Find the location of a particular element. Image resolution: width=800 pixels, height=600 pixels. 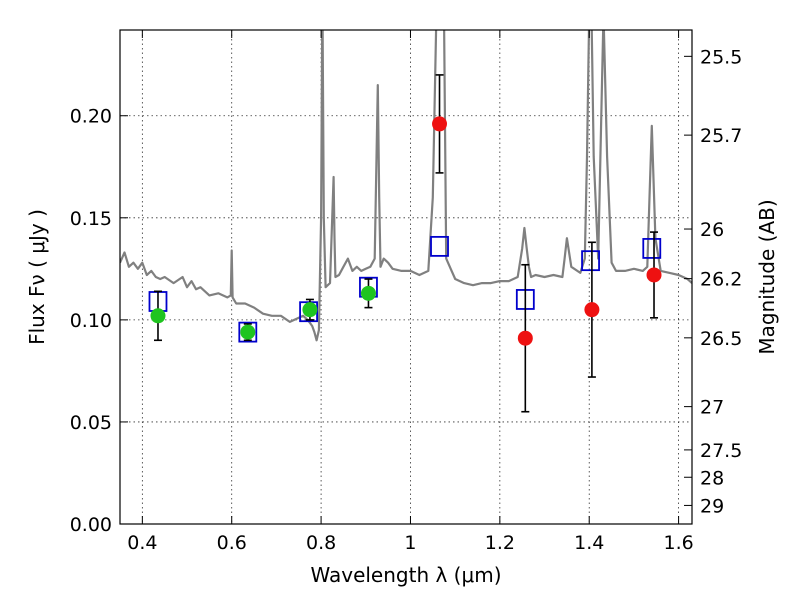

x-tick-label: 1.2 is located at coordinates (500, 543).